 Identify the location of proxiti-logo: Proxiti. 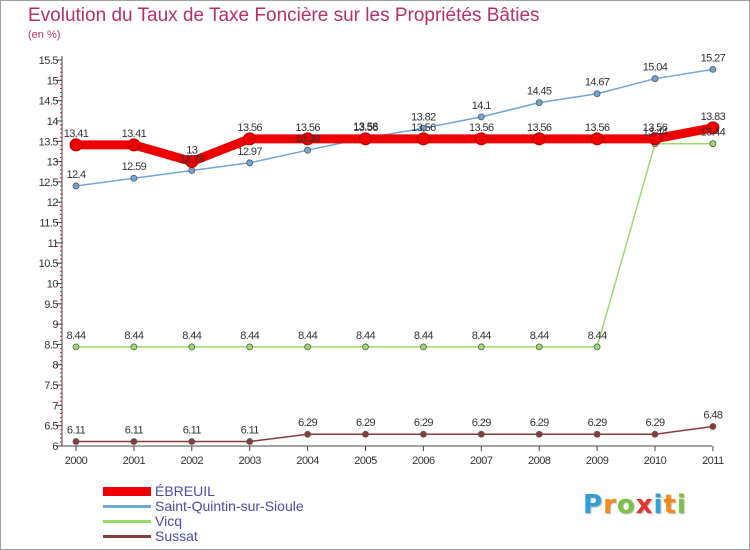
(635, 505).